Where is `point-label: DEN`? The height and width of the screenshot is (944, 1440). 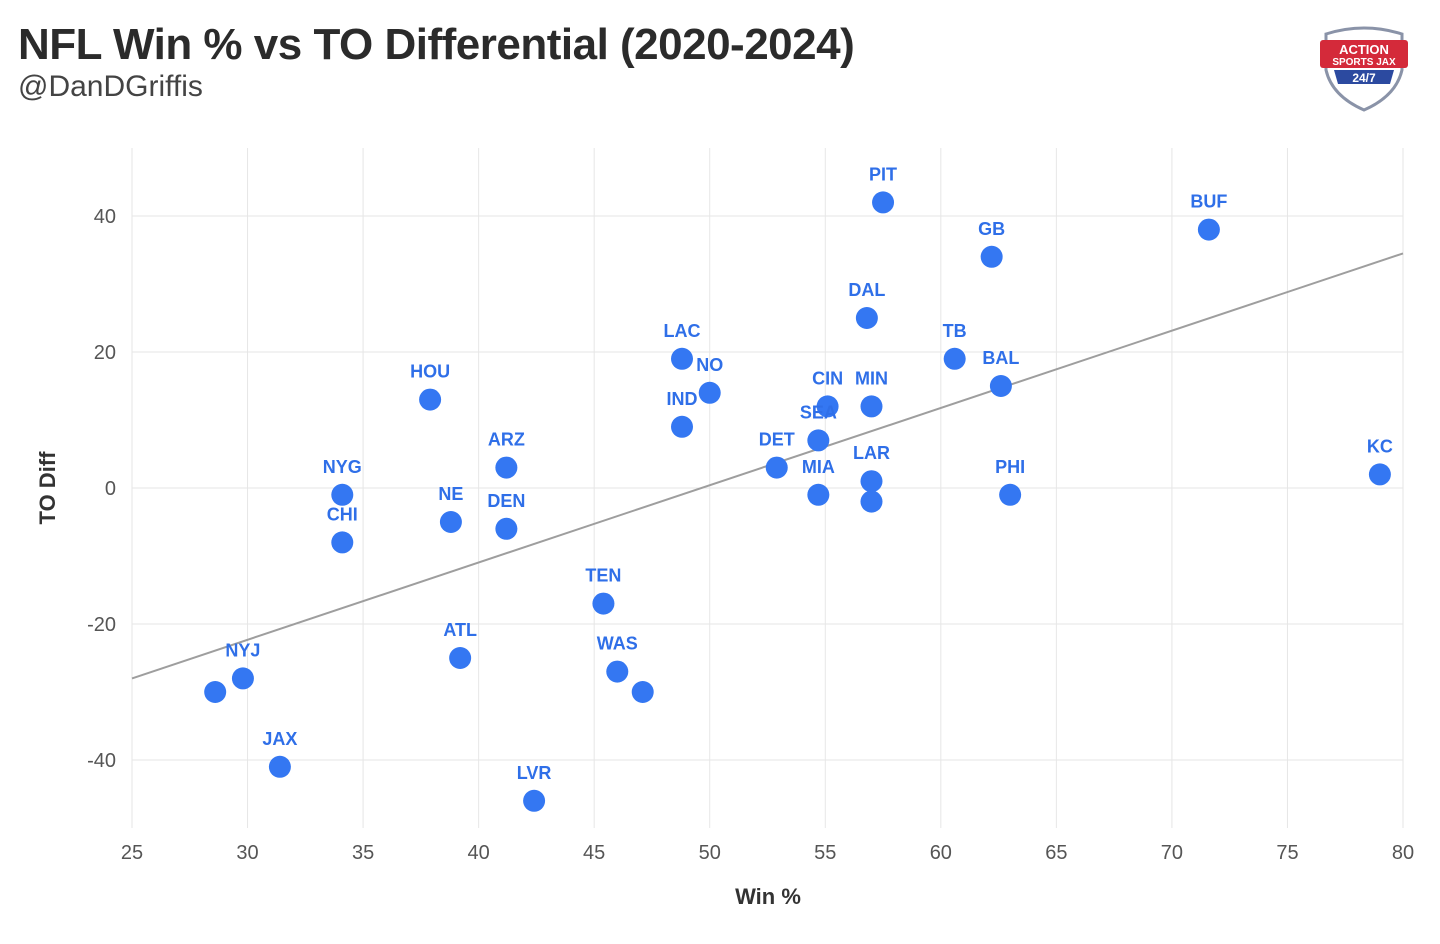
point-label: DEN is located at coordinates (506, 501).